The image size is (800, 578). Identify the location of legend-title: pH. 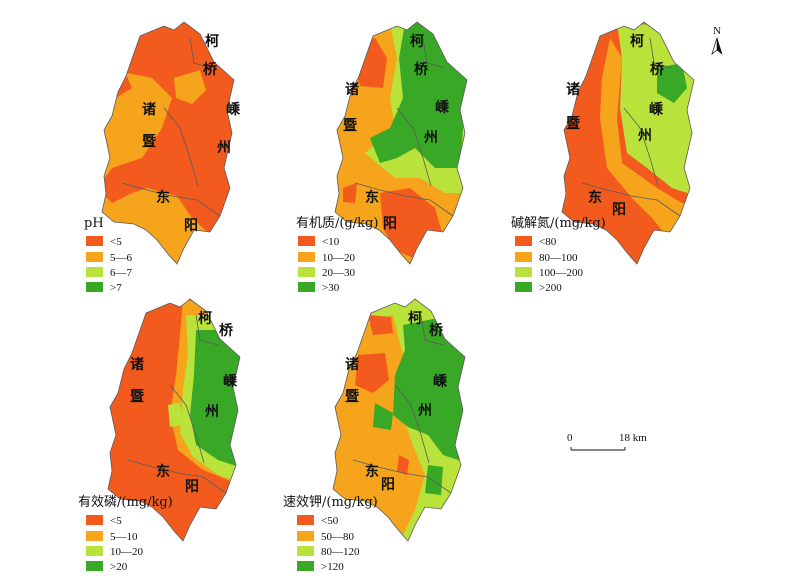
(94, 223).